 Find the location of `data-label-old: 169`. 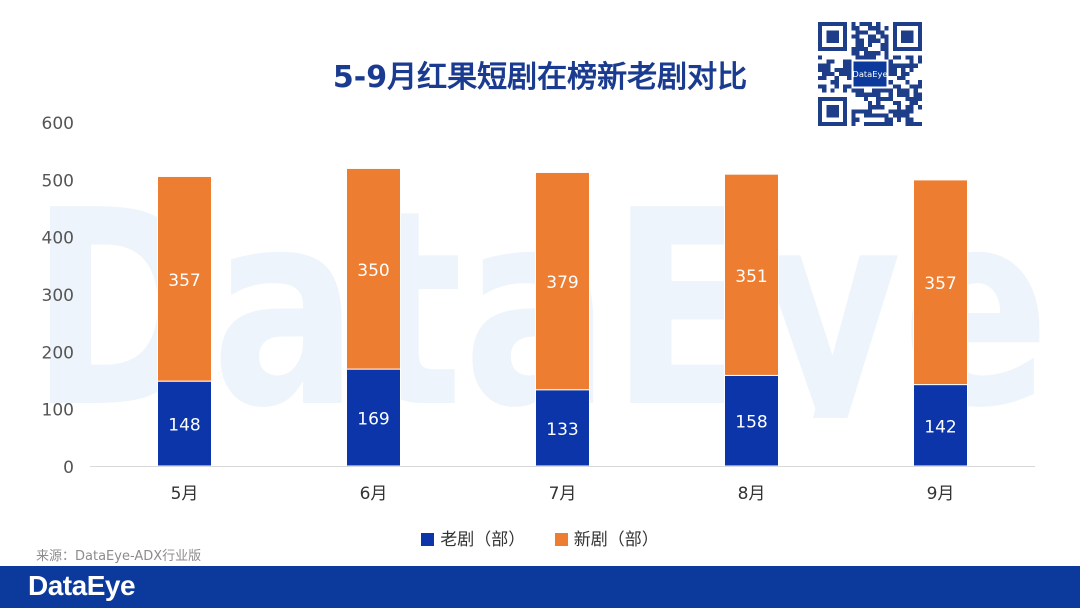

data-label-old: 169 is located at coordinates (373, 420).